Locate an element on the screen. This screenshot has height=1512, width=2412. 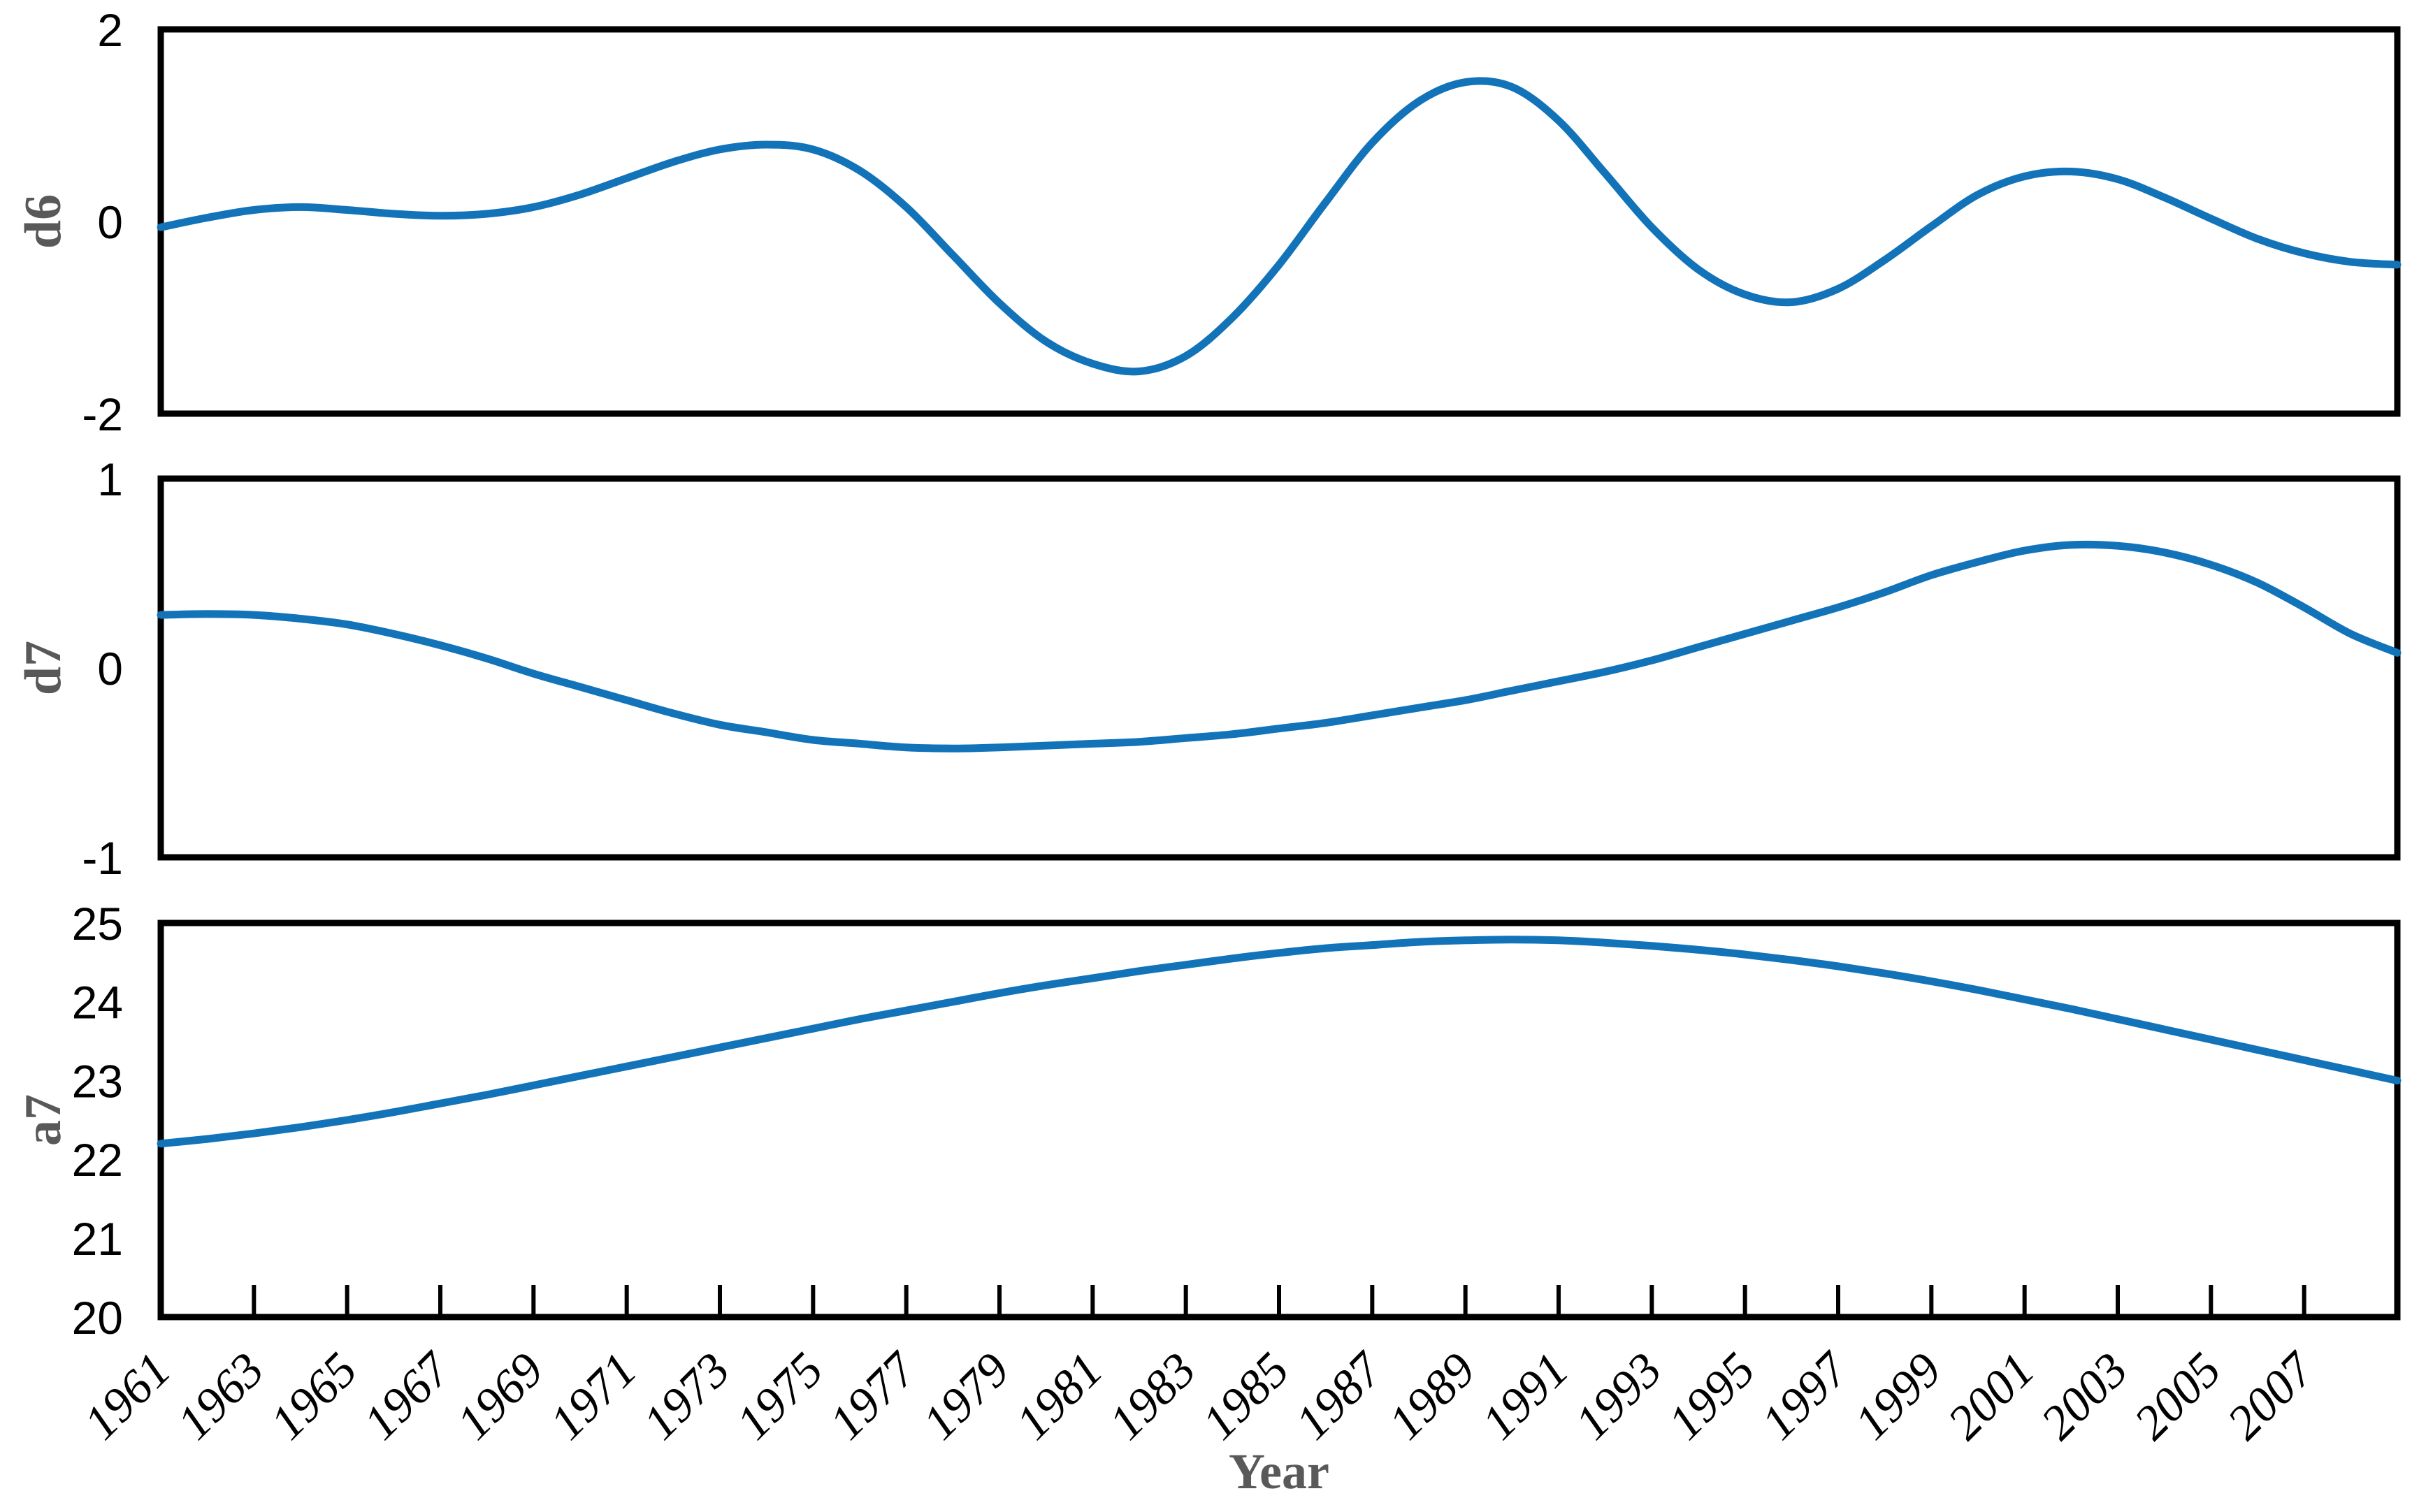
x-tick-label: 1977 is located at coordinates (874, 1396).